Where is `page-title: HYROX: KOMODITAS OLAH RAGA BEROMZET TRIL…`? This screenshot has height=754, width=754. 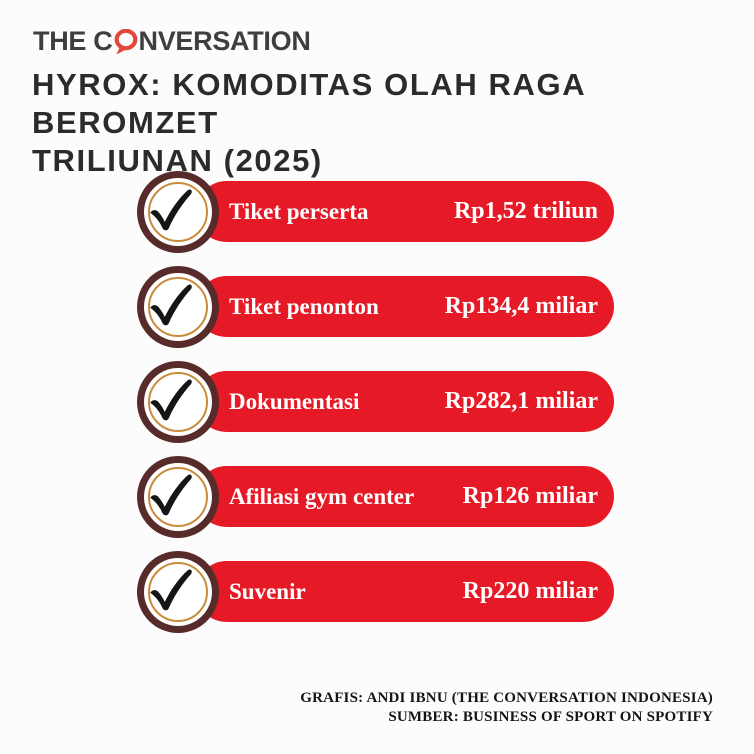
page-title: HYROX: KOMODITAS OLAH RAGA BEROMZET TRIL… is located at coordinates (309, 122).